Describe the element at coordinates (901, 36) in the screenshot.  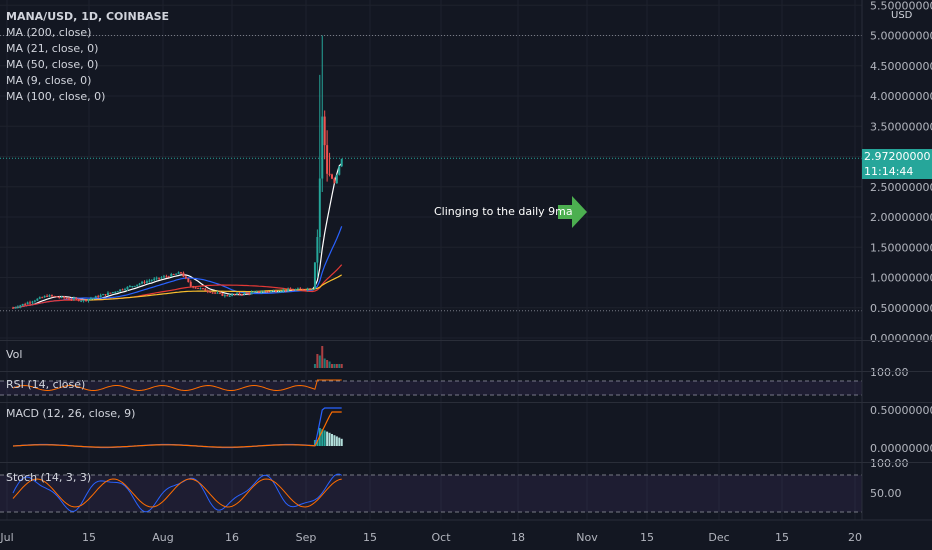
I see `y-tick-label: 5.00000000` at that location.